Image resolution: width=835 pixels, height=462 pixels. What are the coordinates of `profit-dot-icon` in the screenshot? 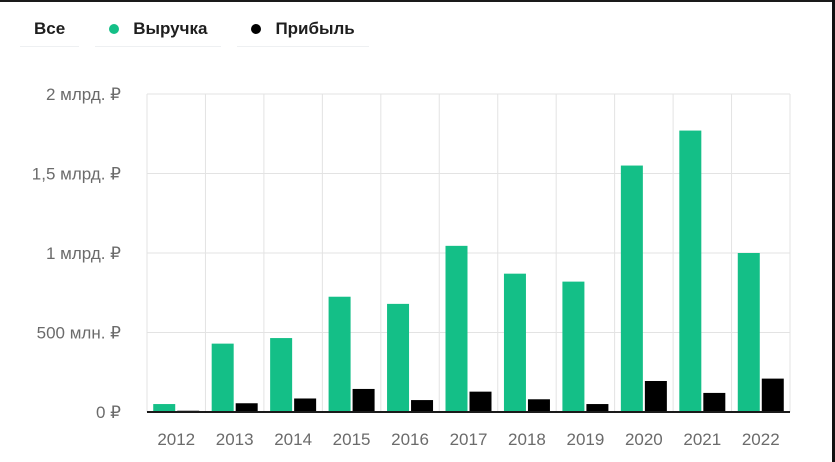 It's located at (256, 28).